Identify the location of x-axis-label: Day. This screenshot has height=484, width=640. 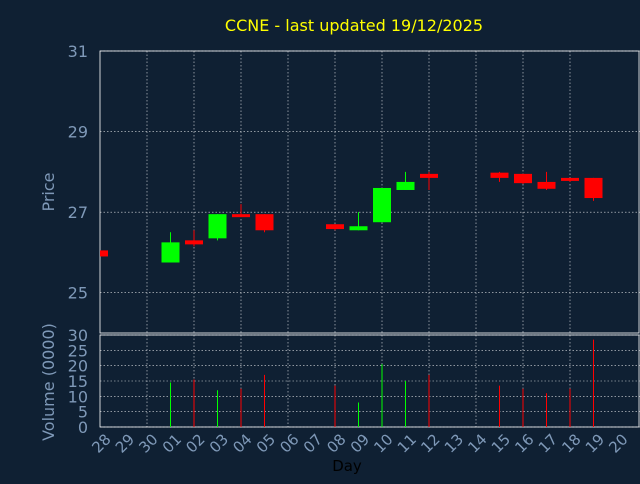
(347, 466).